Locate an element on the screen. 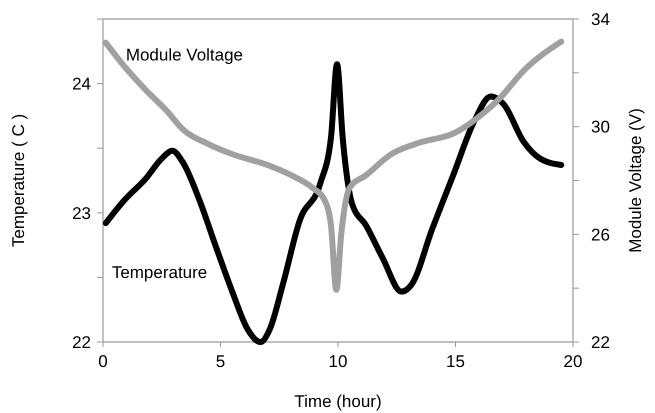  y2-axis-title: Module Voltage (V) is located at coordinates (635, 180).